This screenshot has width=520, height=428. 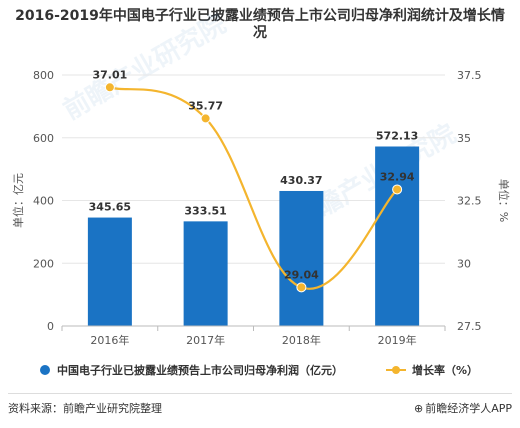 What do you see at coordinates (260, 393) in the screenshot?
I see `footer-divider` at bounding box center [260, 393].